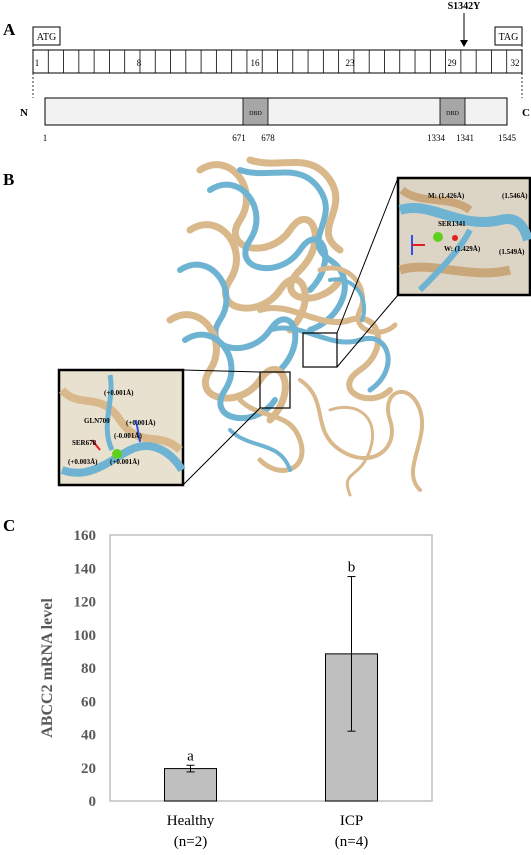 The width and height of the screenshot is (531, 855). I want to click on y-tick-label: 100, so click(85, 636).